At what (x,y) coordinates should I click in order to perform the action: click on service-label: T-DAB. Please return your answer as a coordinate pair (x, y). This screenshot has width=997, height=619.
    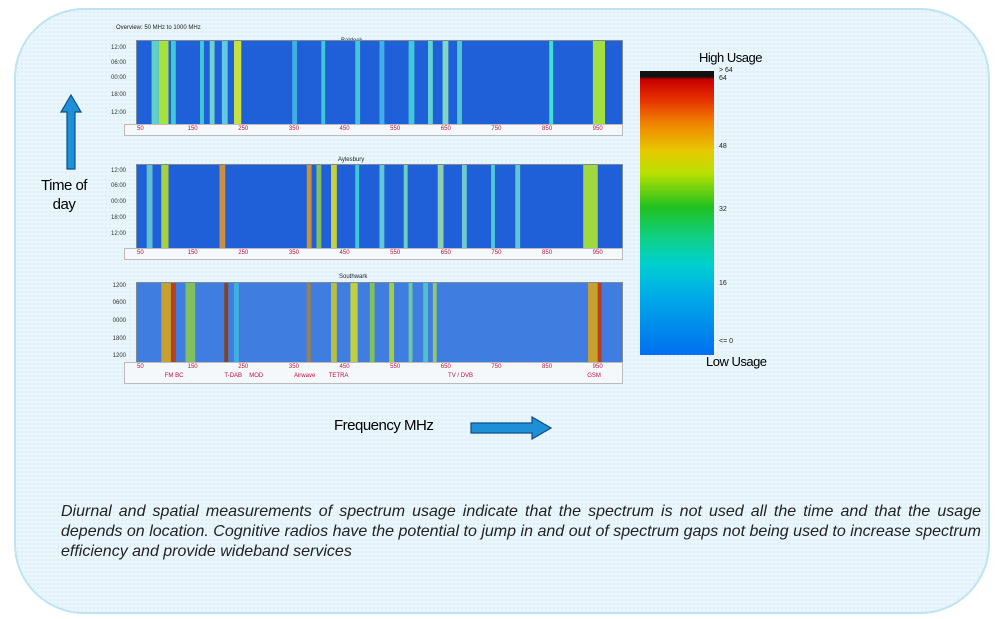
    Looking at the image, I should click on (233, 376).